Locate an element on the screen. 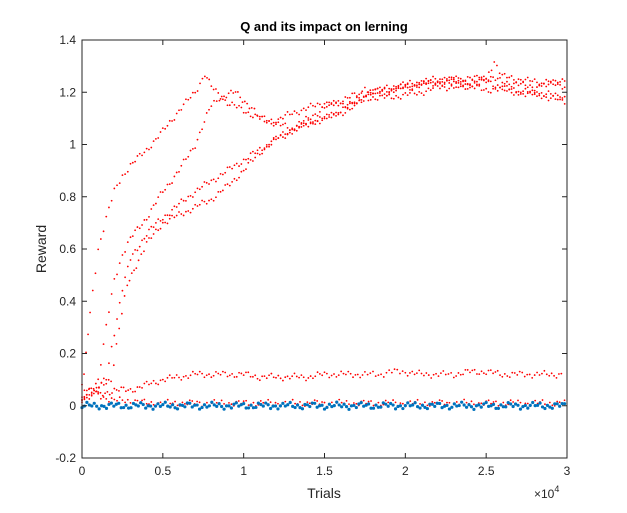 The height and width of the screenshot is (513, 627). y-tick-label: 0.6 is located at coordinates (67, 249).